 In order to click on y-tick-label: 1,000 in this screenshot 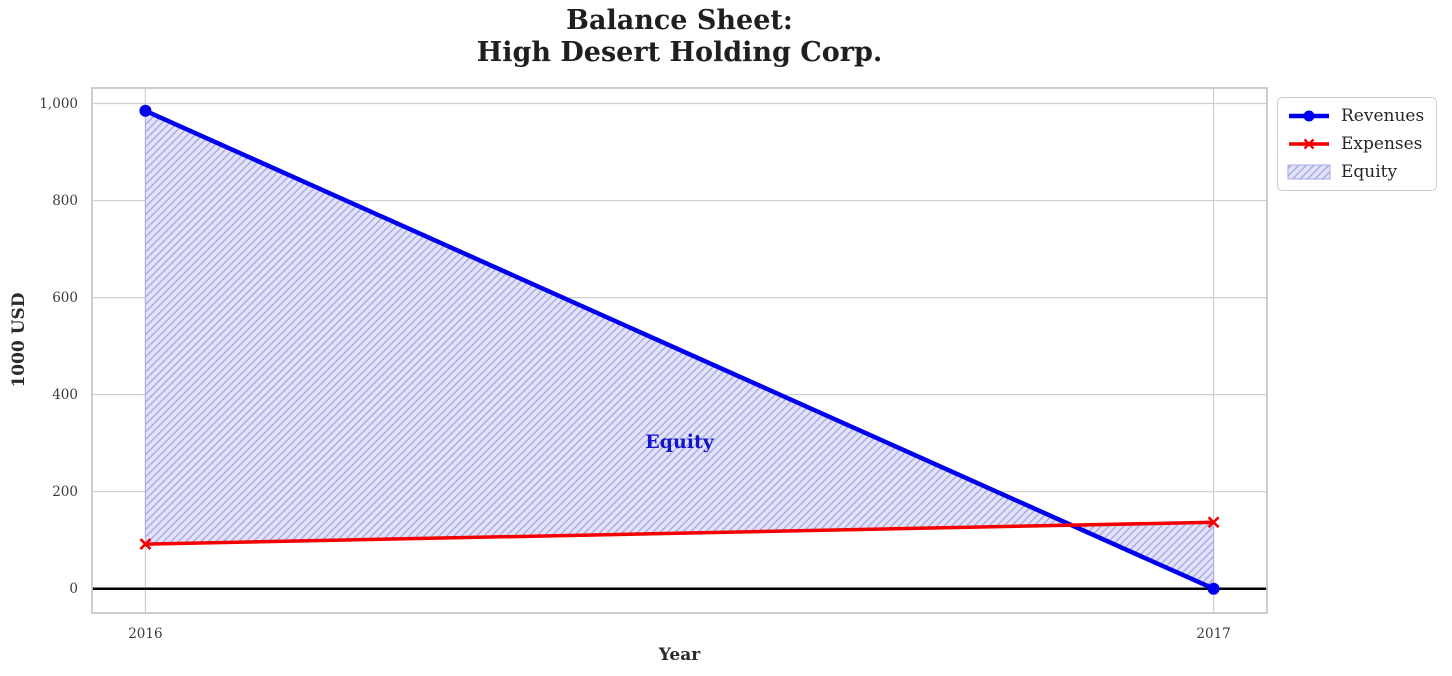, I will do `click(58, 103)`.